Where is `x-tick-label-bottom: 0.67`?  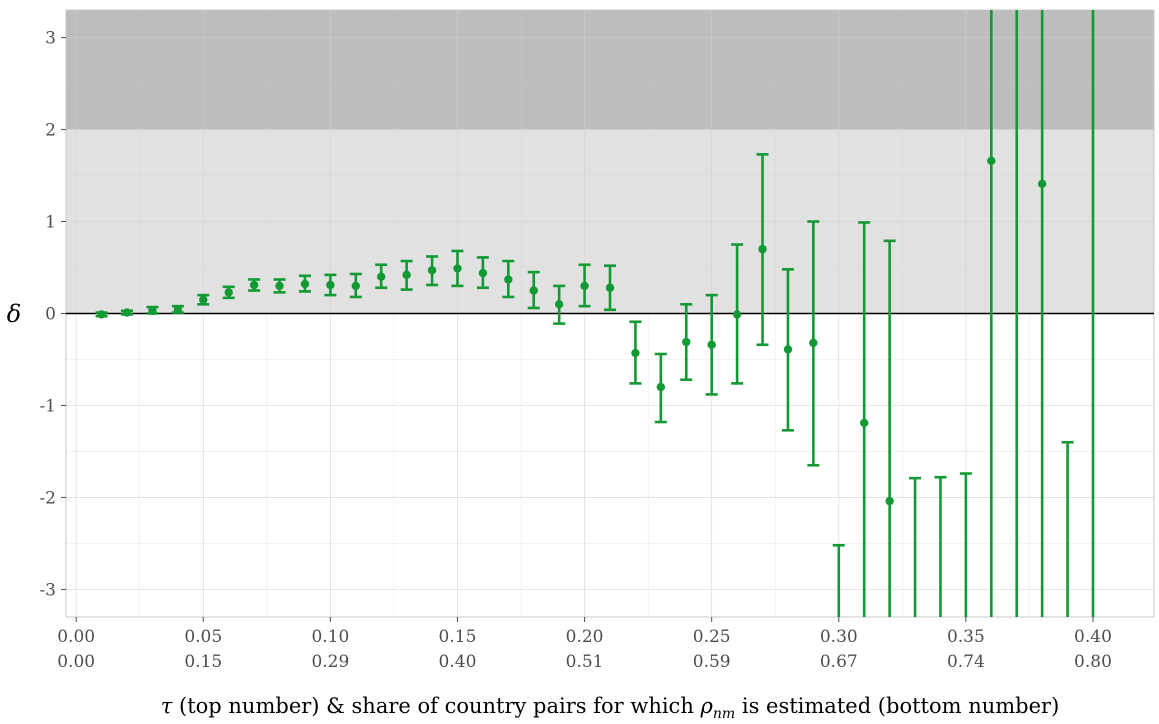 x-tick-label-bottom: 0.67 is located at coordinates (839, 662).